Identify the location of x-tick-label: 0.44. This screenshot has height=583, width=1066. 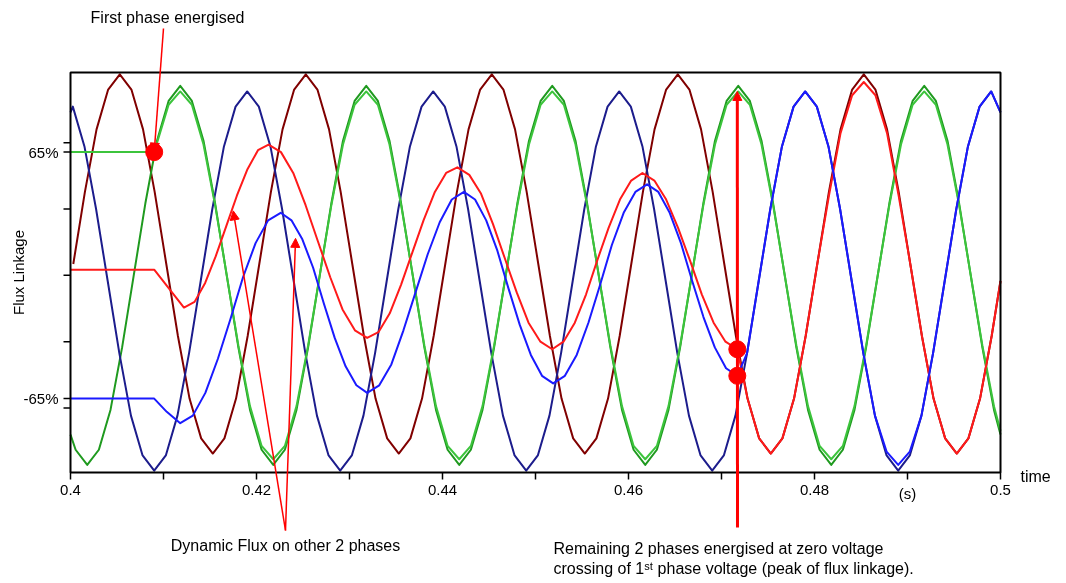
(442, 489).